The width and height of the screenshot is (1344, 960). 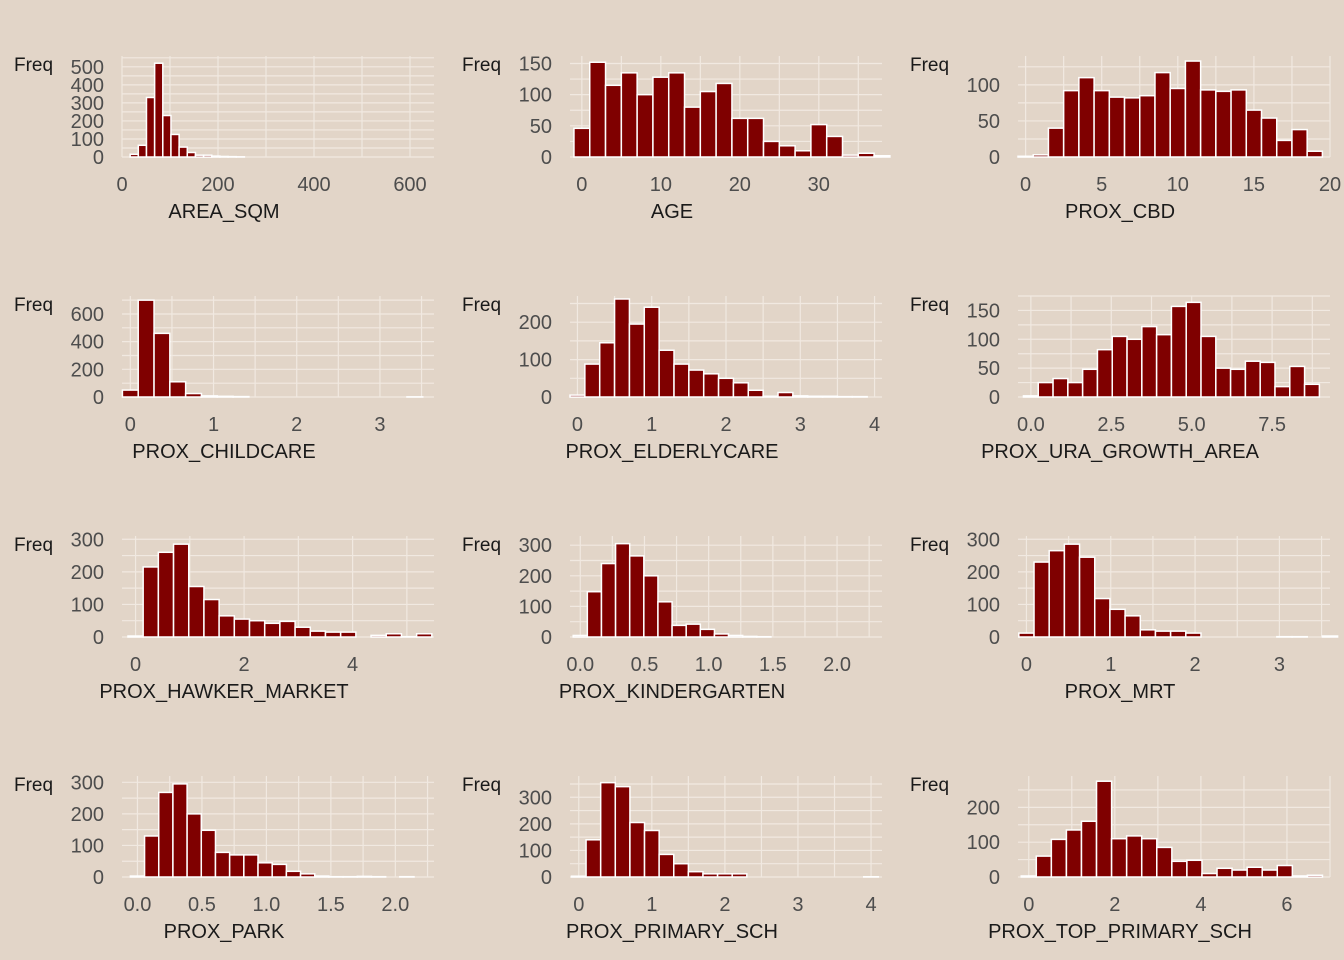 I want to click on histogram-panel: 0 2 4 0 100 200 300 Freq PROX_HAWKER_MARKET, so click(x=224, y=600).